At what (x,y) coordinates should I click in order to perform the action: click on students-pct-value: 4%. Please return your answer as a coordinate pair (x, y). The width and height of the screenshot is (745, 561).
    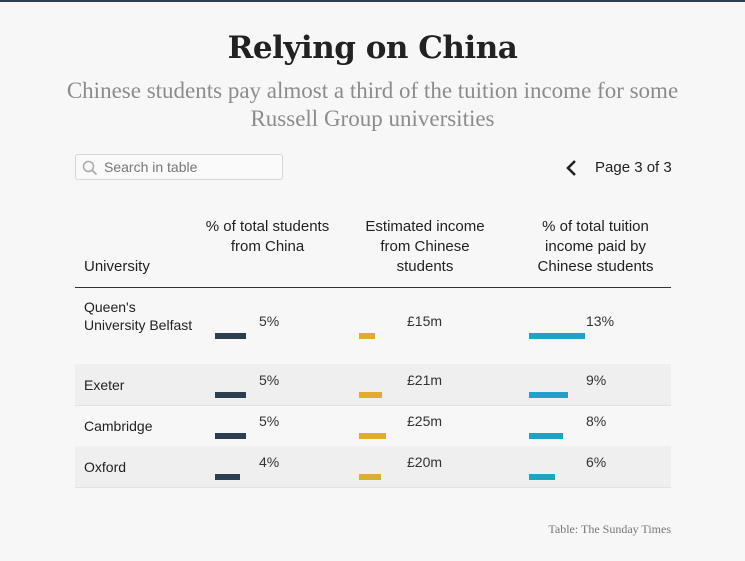
    Looking at the image, I should click on (269, 462).